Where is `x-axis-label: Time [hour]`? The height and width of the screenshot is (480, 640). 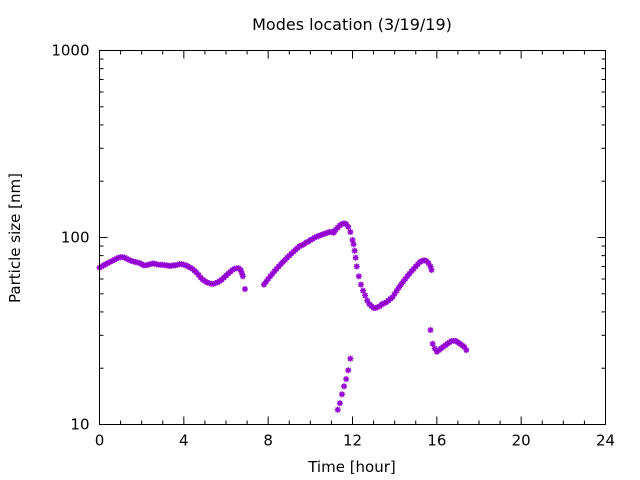 x-axis-label: Time [hour] is located at coordinates (351, 467).